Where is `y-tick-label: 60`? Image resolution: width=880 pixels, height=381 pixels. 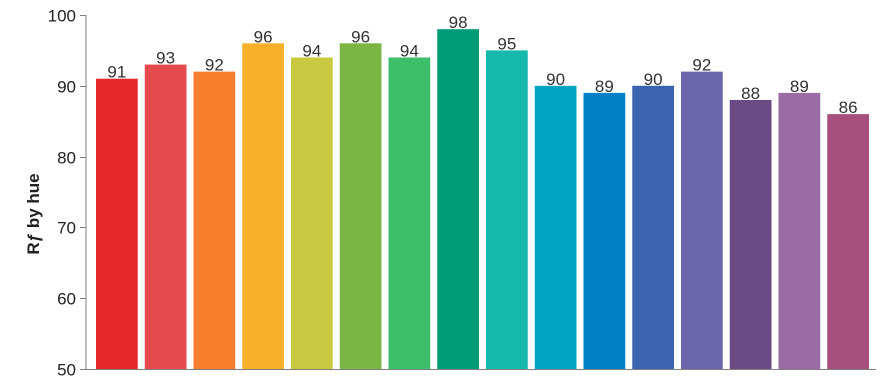 y-tick-label: 60 is located at coordinates (66, 299).